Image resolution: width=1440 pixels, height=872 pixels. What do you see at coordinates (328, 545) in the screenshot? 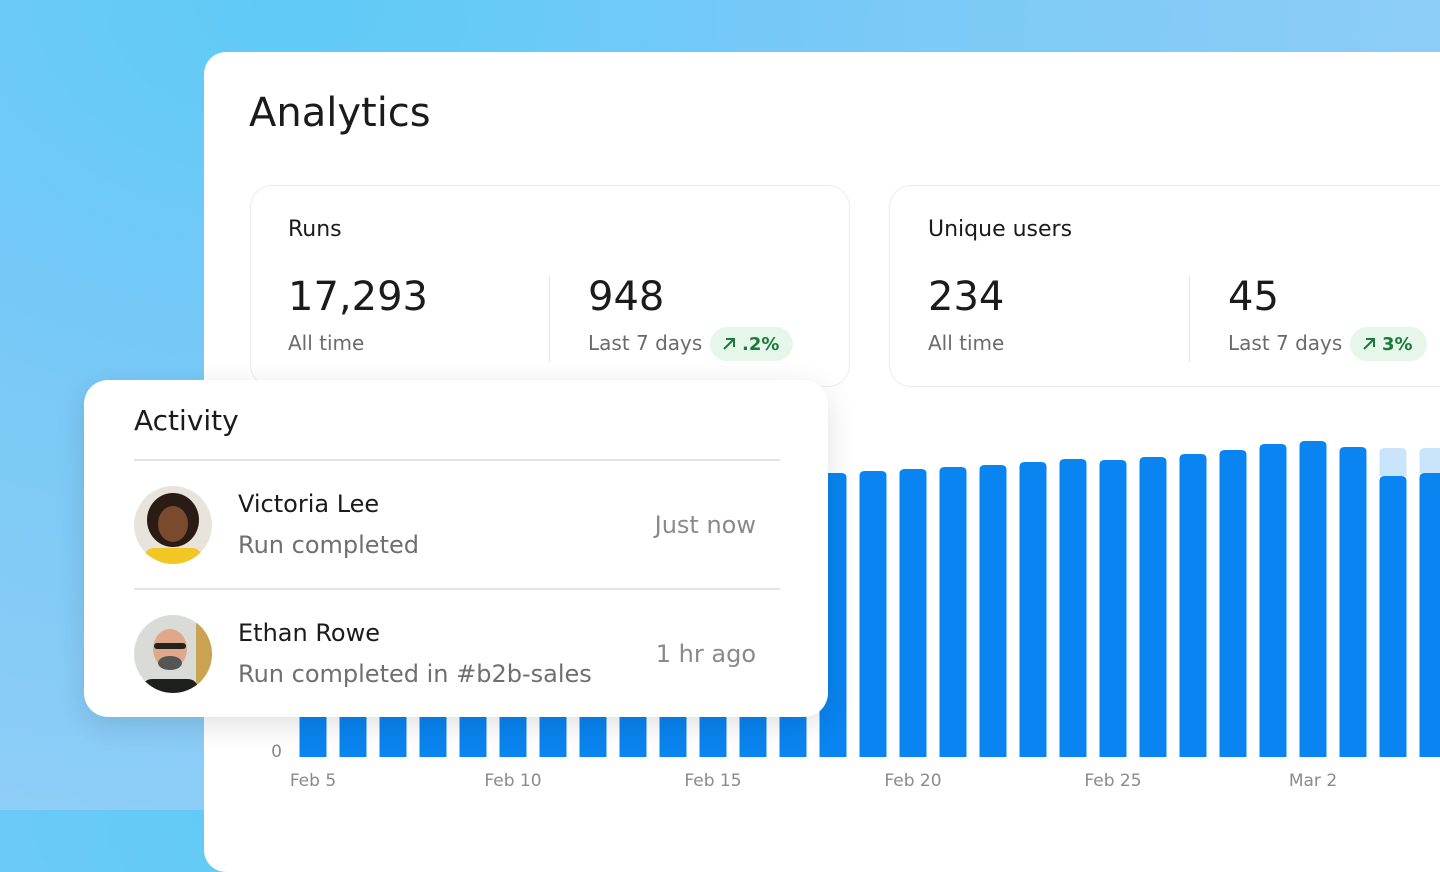
I see `activity-detail: Run completed` at bounding box center [328, 545].